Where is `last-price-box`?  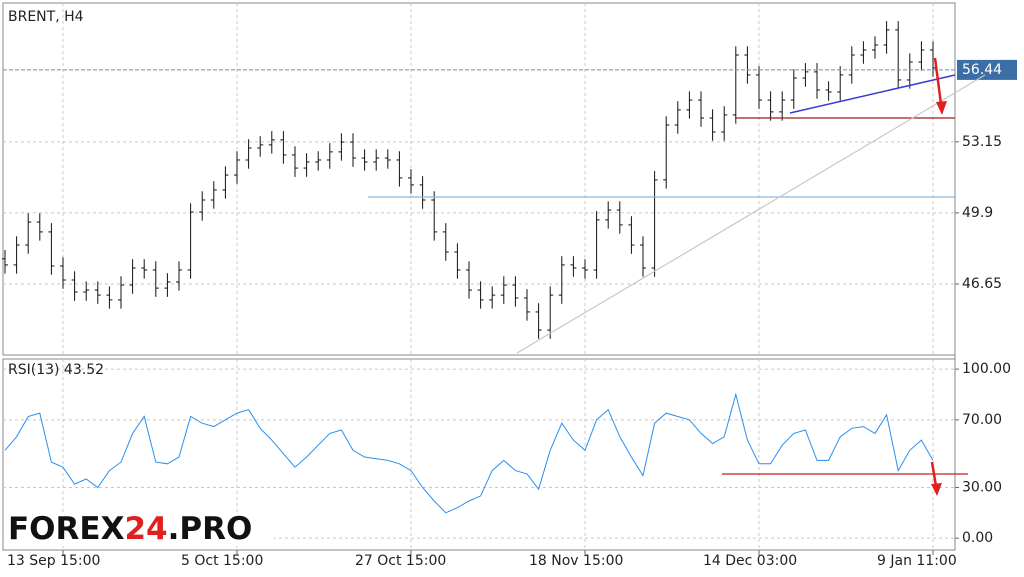
last-price-box is located at coordinates (987, 69).